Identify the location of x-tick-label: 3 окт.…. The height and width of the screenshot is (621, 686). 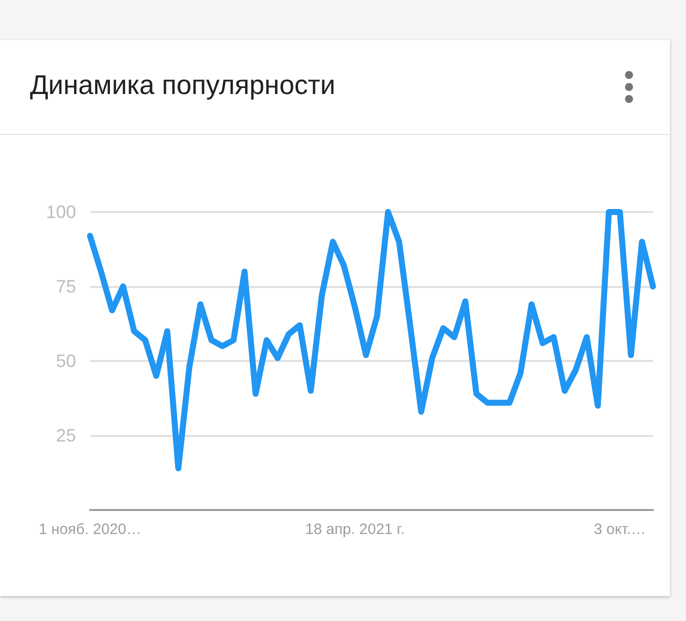
(620, 529).